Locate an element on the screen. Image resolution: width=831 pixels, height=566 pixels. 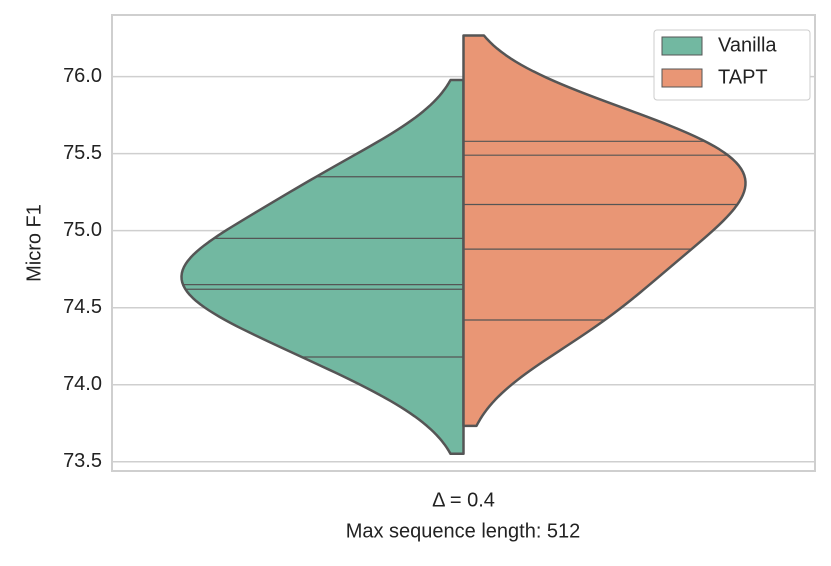
y-tick-label: 76.0 is located at coordinates (82, 76).